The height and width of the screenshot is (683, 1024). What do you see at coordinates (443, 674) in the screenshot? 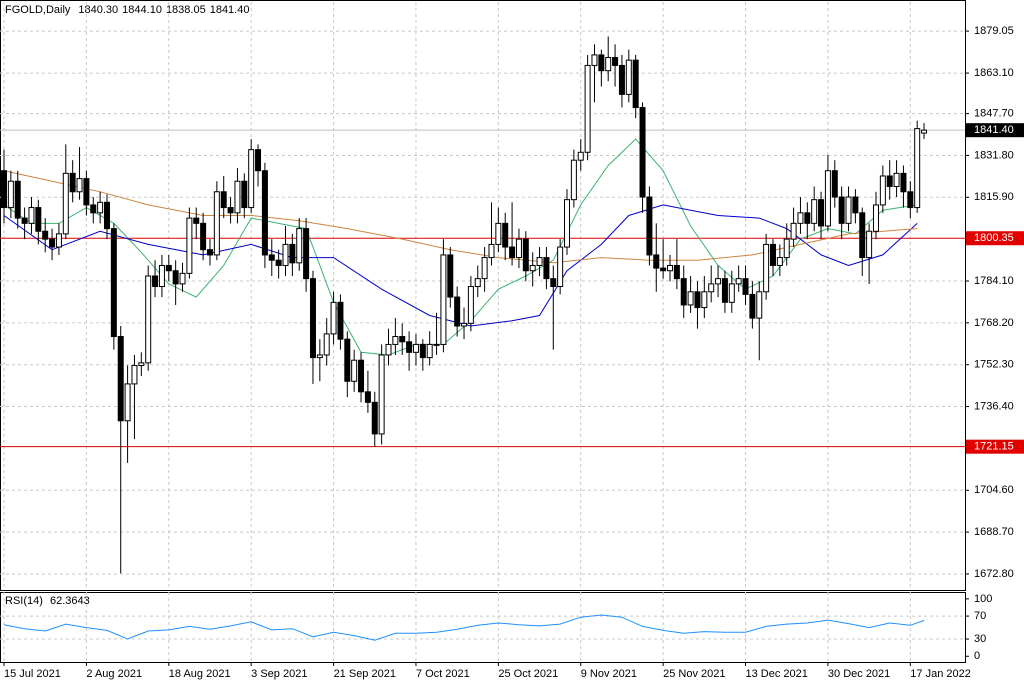
I see `x-tick-label: 7 Oct 2021` at bounding box center [443, 674].